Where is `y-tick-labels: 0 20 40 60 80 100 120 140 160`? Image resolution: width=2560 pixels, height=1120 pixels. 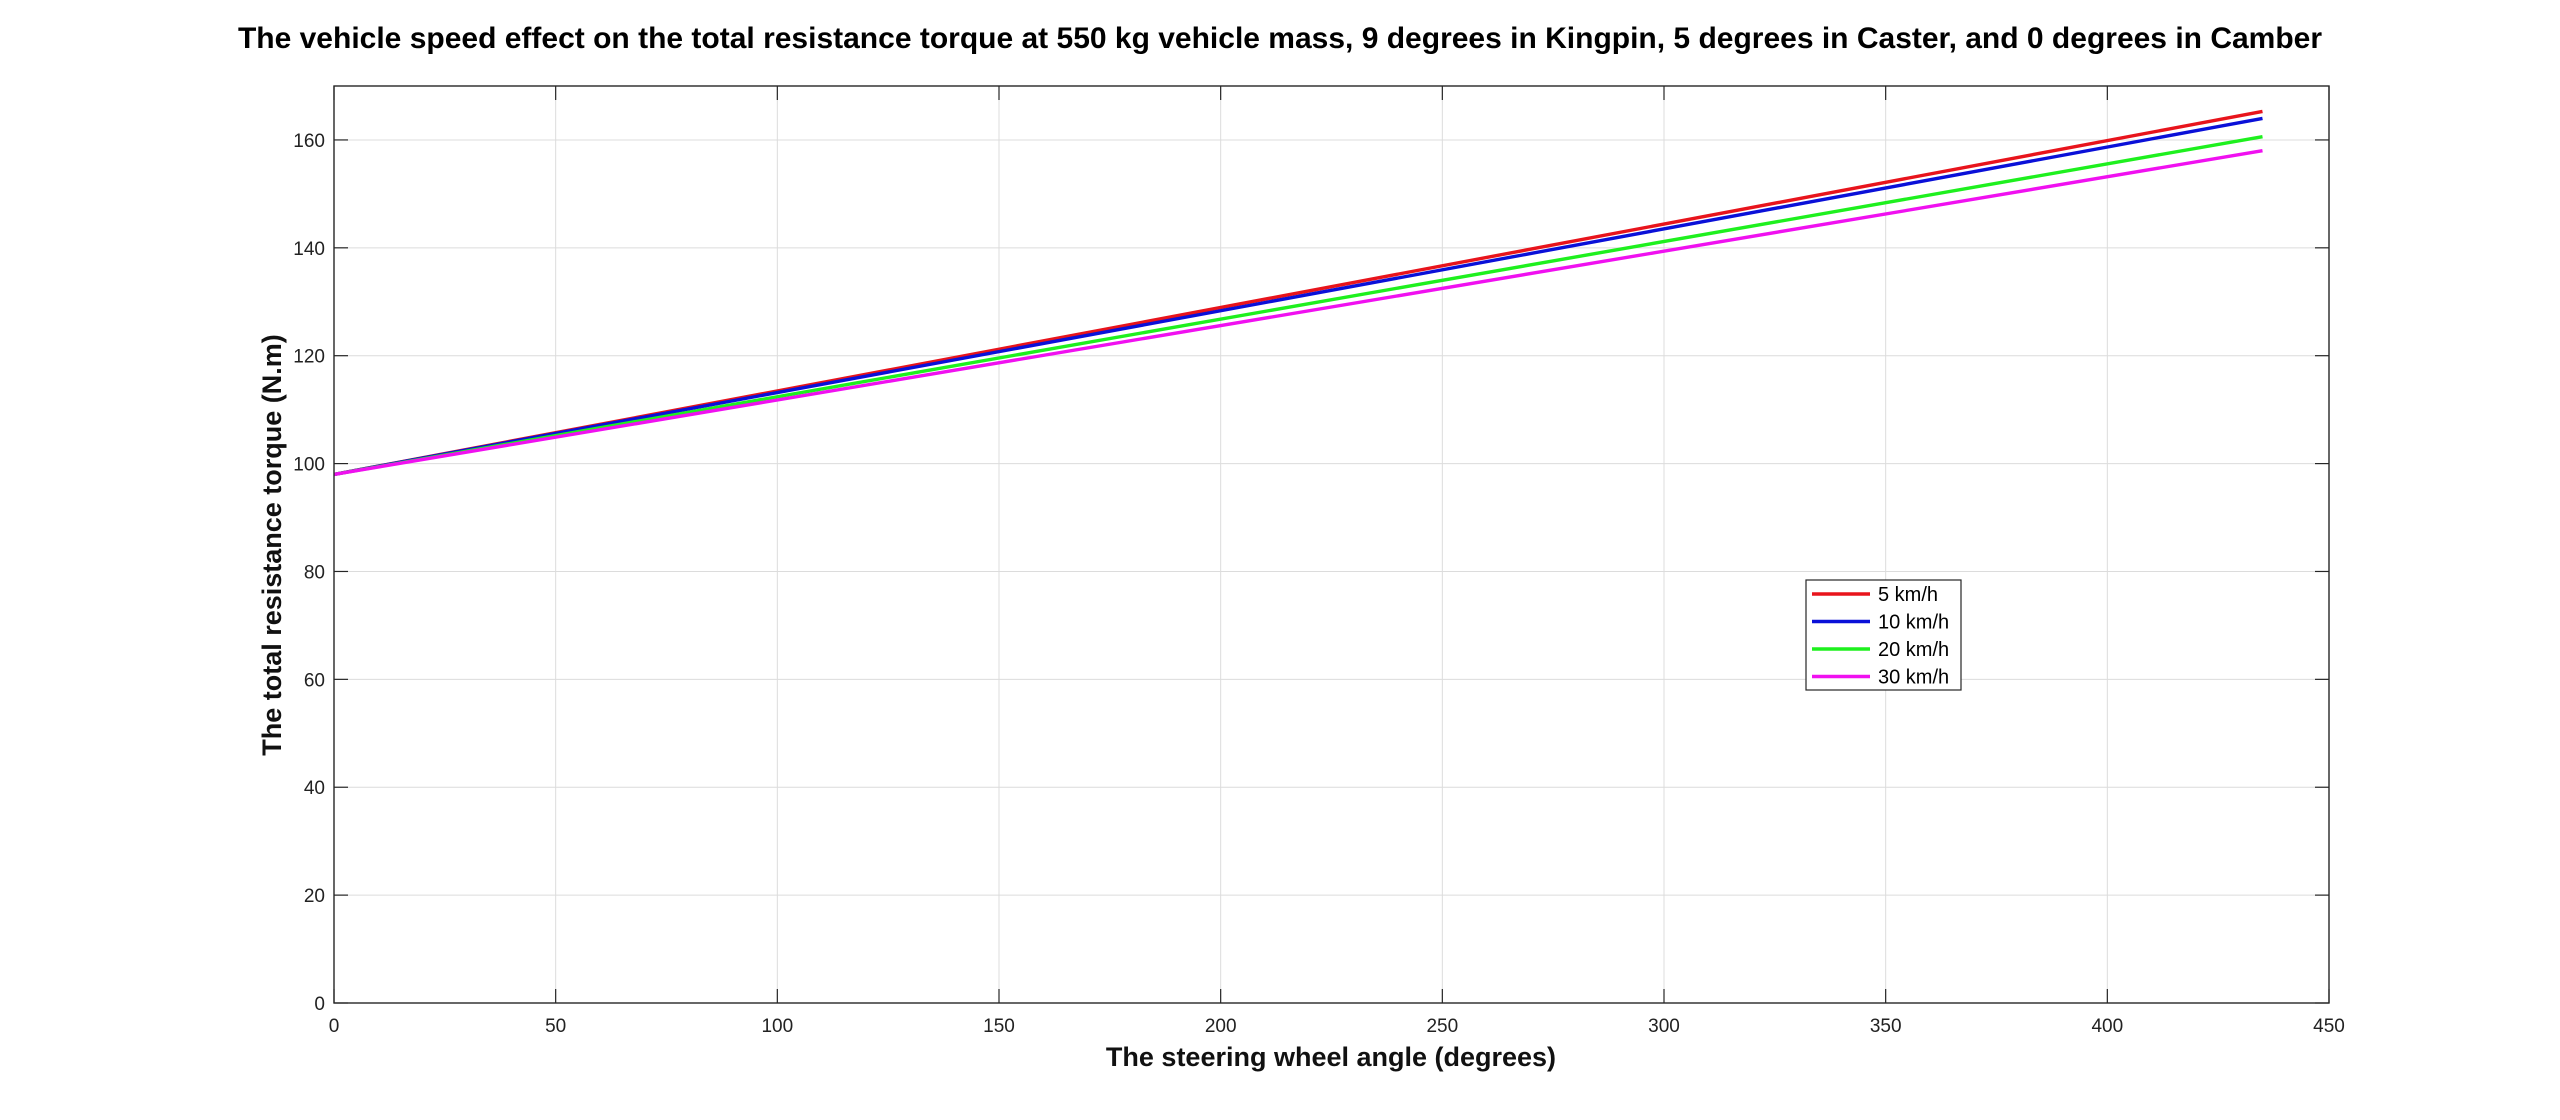 y-tick-labels: 0 20 40 60 80 100 120 140 160 is located at coordinates (309, 573).